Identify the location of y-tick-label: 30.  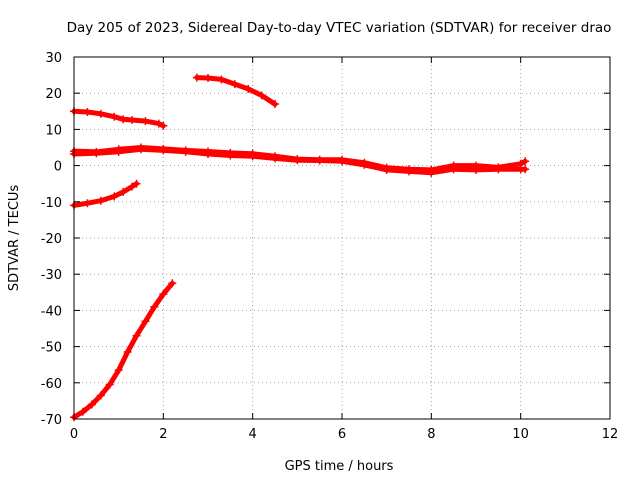
(53, 58).